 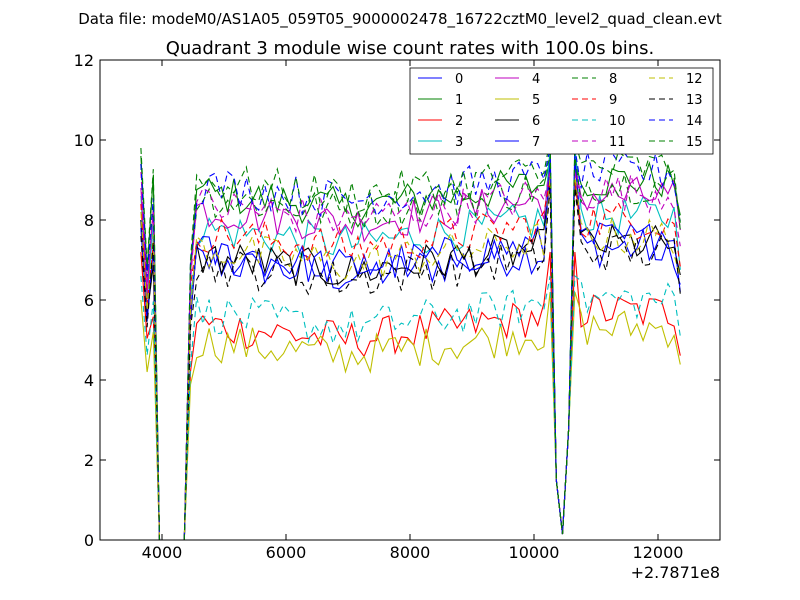 What do you see at coordinates (536, 100) in the screenshot?
I see `legend-label-5: 5` at bounding box center [536, 100].